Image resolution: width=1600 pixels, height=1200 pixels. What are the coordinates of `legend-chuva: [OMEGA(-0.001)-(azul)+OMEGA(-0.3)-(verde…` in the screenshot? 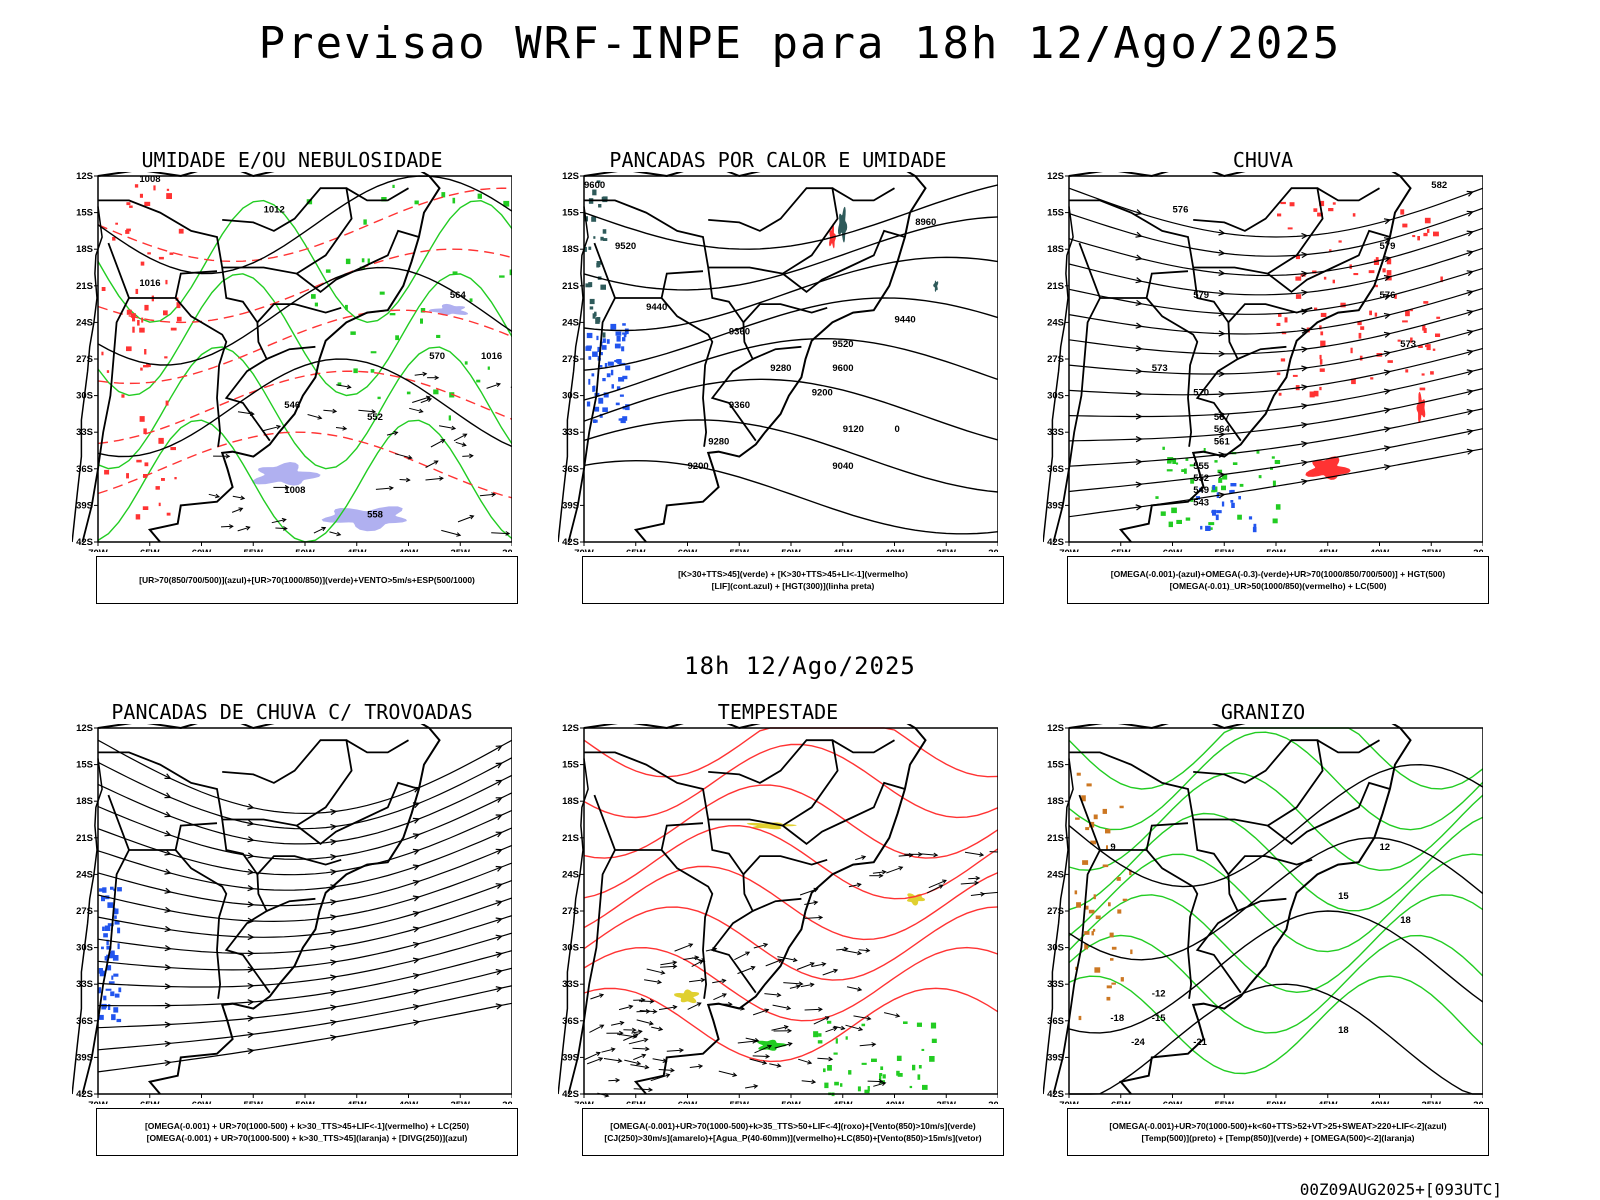 It's located at (1278, 580).